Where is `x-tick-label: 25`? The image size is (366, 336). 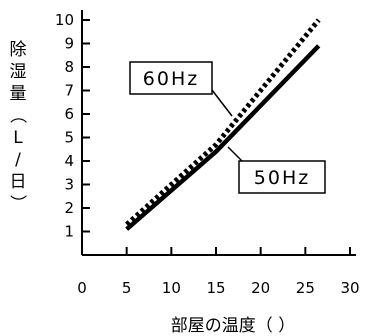 x-tick-label: 25 is located at coordinates (305, 288).